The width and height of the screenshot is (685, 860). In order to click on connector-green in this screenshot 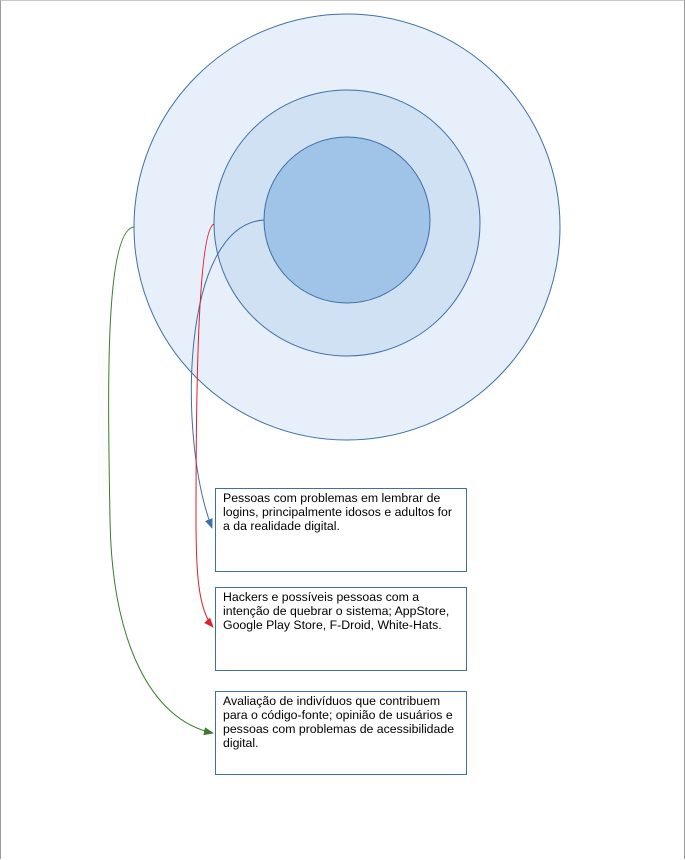, I will do `click(161, 481)`.